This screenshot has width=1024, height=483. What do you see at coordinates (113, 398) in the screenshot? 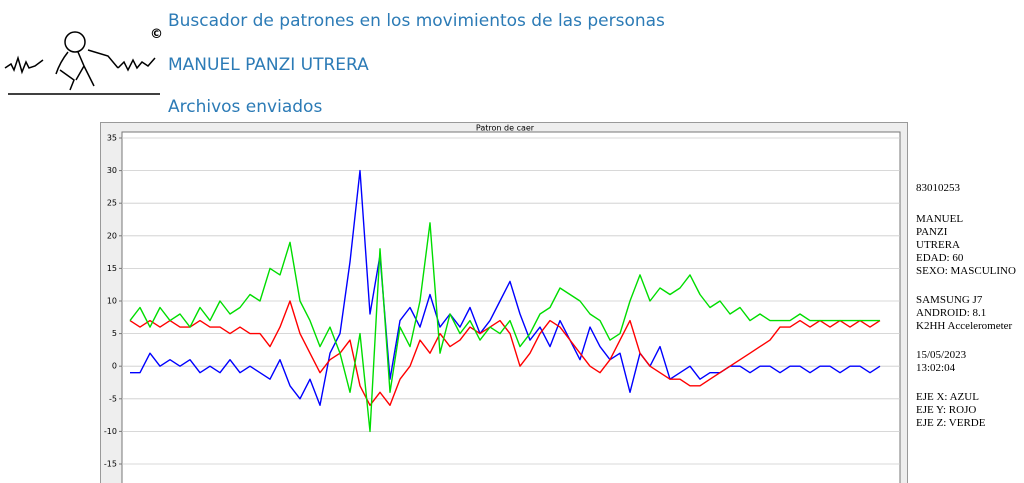
I see `y-tick-label: -5` at bounding box center [113, 398].